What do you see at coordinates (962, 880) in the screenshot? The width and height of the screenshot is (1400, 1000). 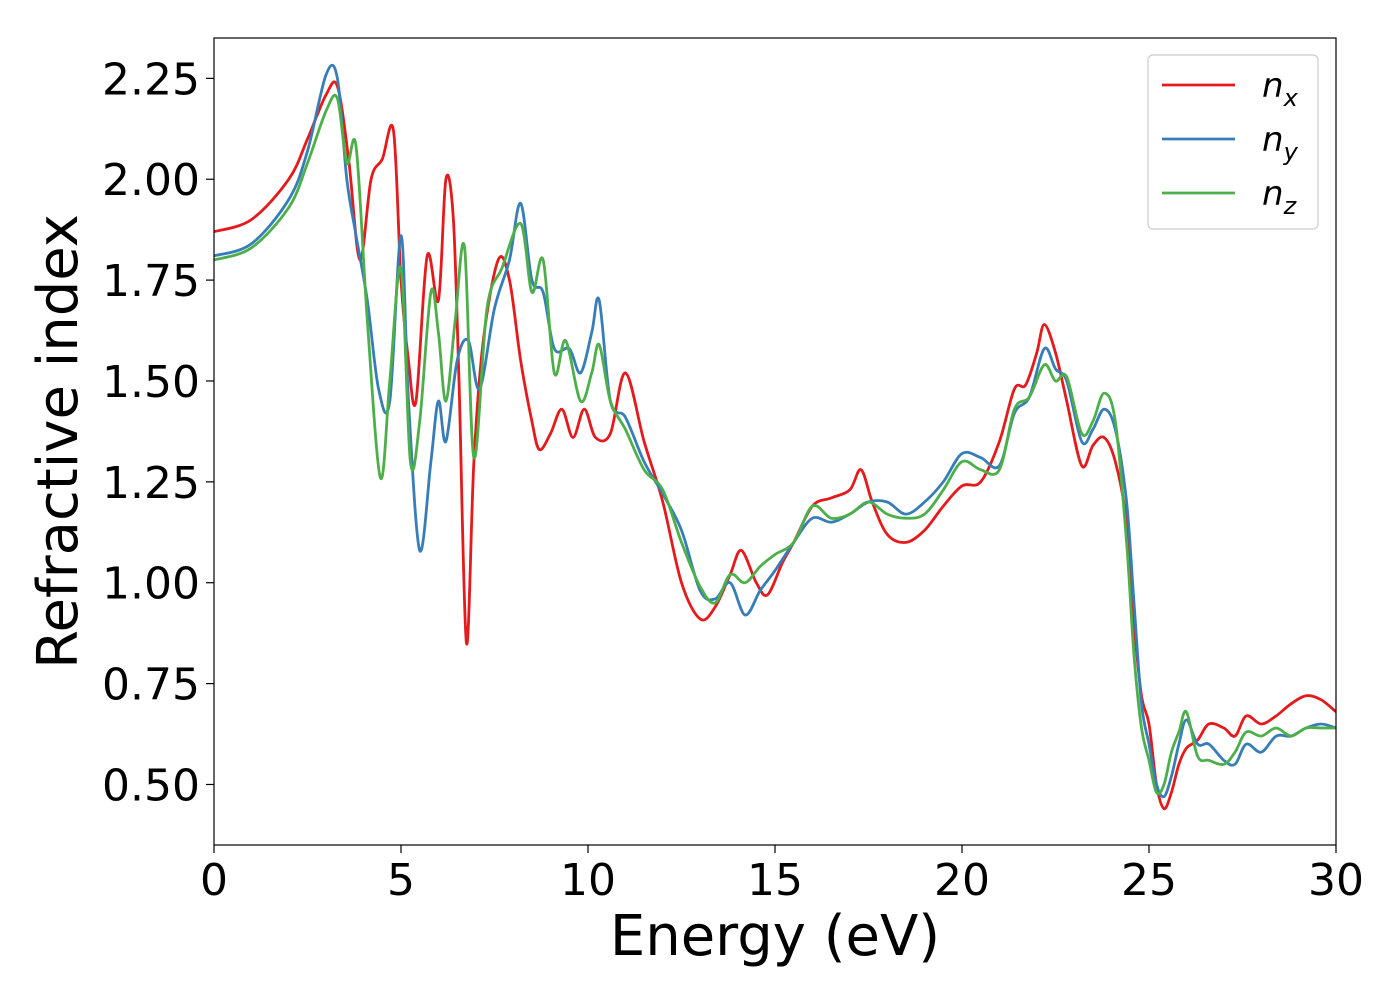 I see `x-tick-label: 20` at bounding box center [962, 880].